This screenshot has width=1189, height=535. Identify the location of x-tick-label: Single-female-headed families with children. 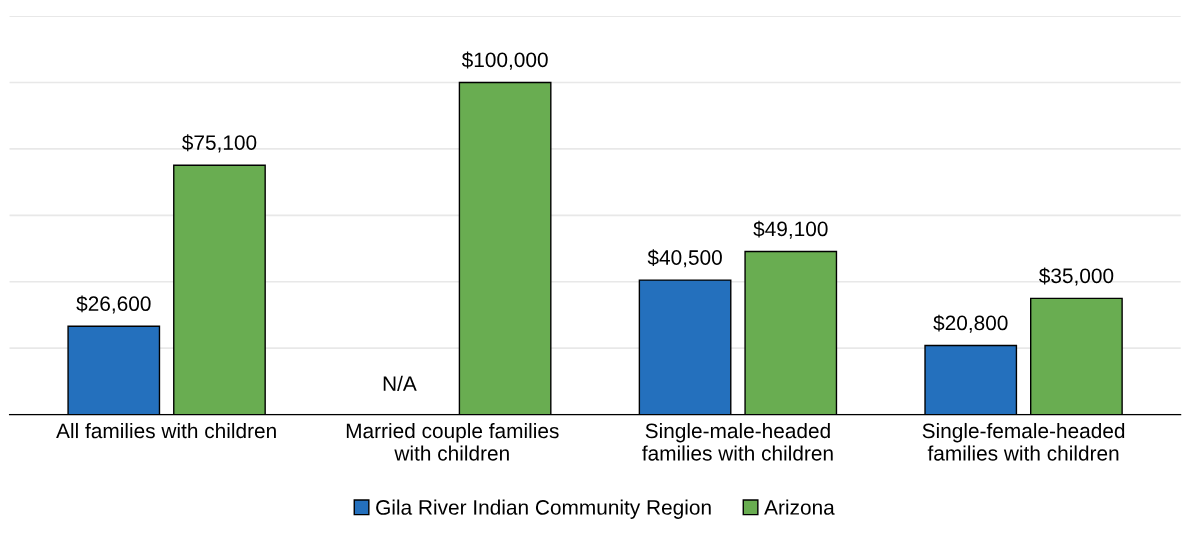
(1023, 441).